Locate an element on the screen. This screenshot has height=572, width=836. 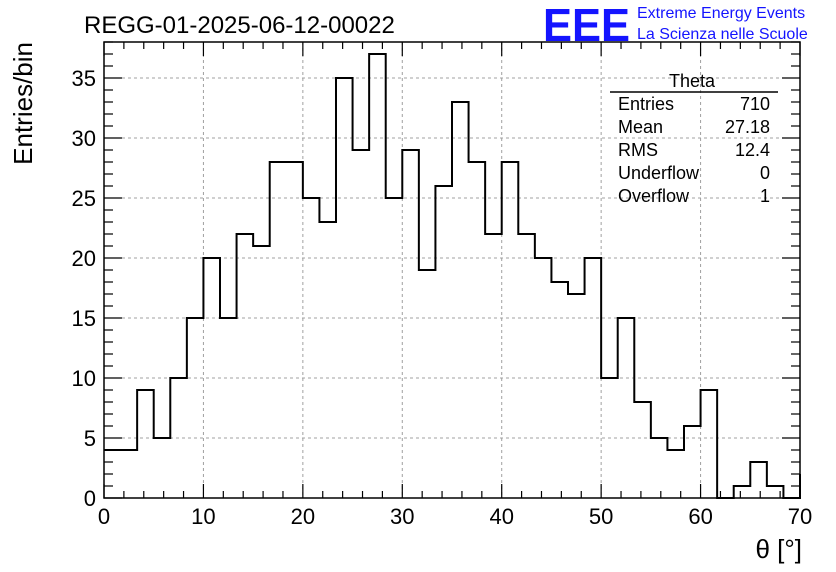
x-tick-label: 10 is located at coordinates (203, 516).